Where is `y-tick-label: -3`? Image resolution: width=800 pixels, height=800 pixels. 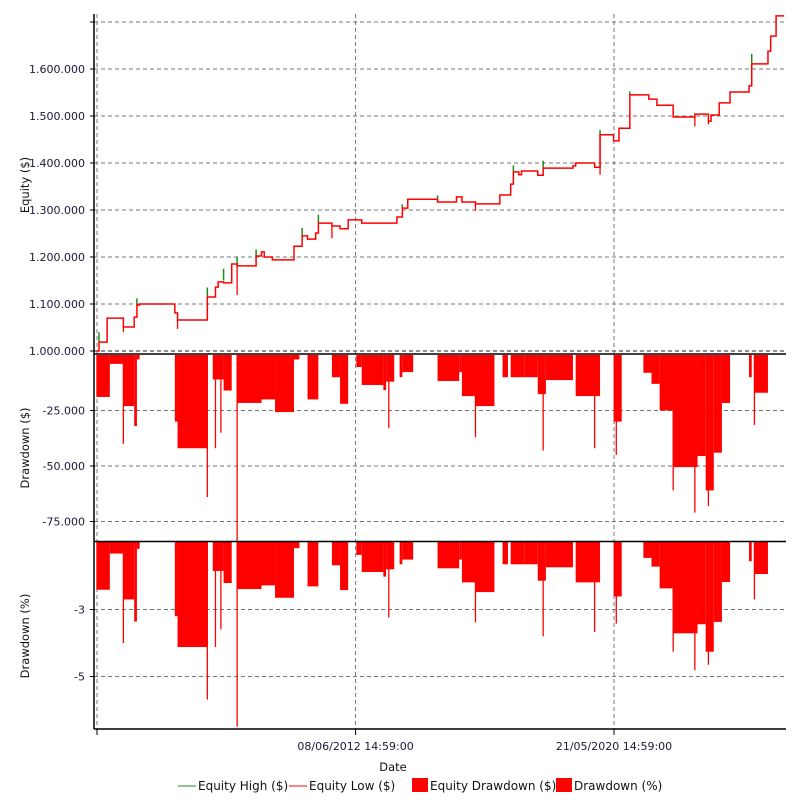
y-tick-label: -3 is located at coordinates (79, 610).